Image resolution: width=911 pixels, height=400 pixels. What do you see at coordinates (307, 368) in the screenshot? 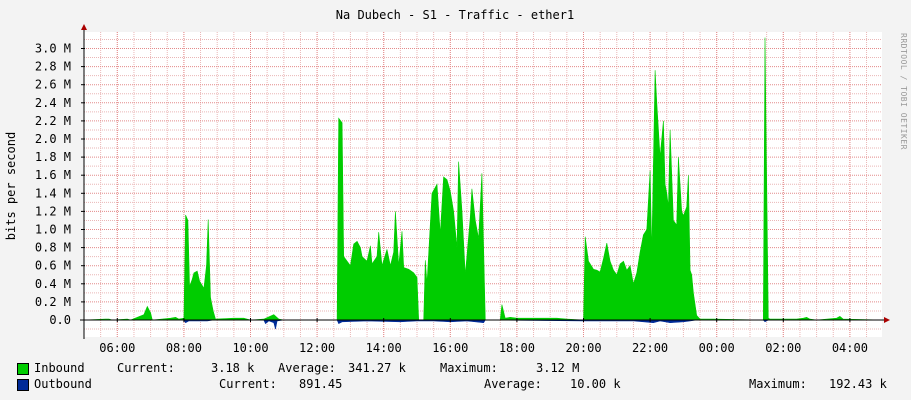
I see `inbound-average-label: Average:` at bounding box center [307, 368].